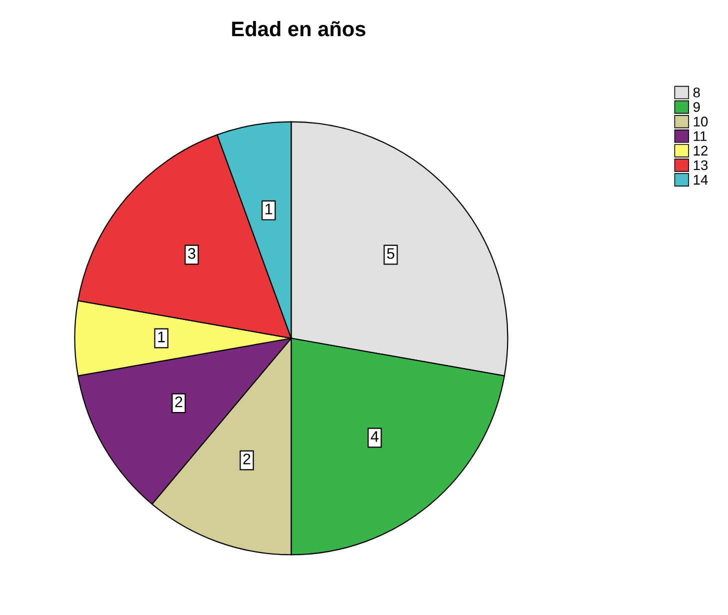  Describe the element at coordinates (701, 151) in the screenshot. I see `legend-label: 12` at that location.